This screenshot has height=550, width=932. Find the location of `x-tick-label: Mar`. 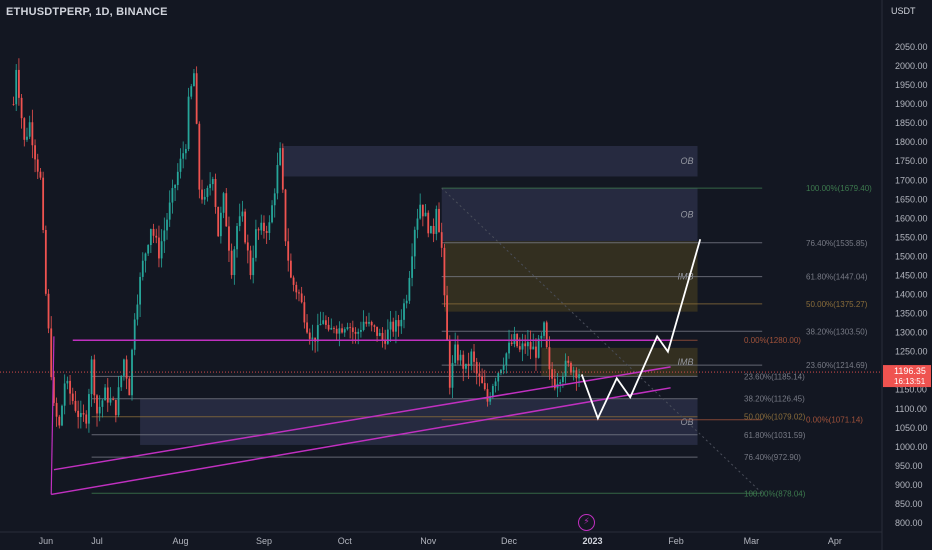

x-tick-label: Mar is located at coordinates (752, 541).